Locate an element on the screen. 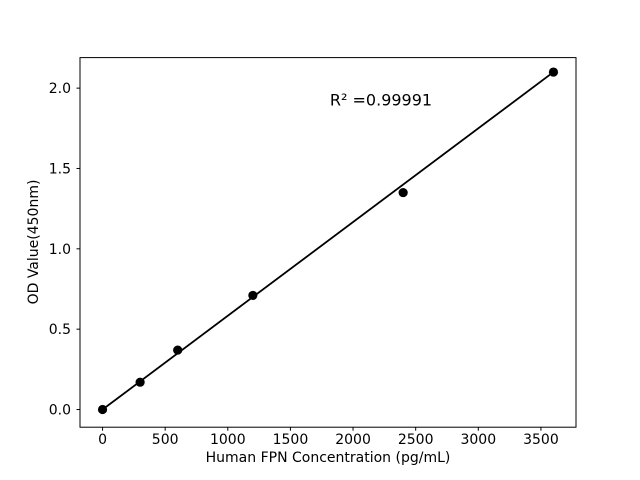 The height and width of the screenshot is (480, 640). x-tick-label: 3000 is located at coordinates (478, 440).